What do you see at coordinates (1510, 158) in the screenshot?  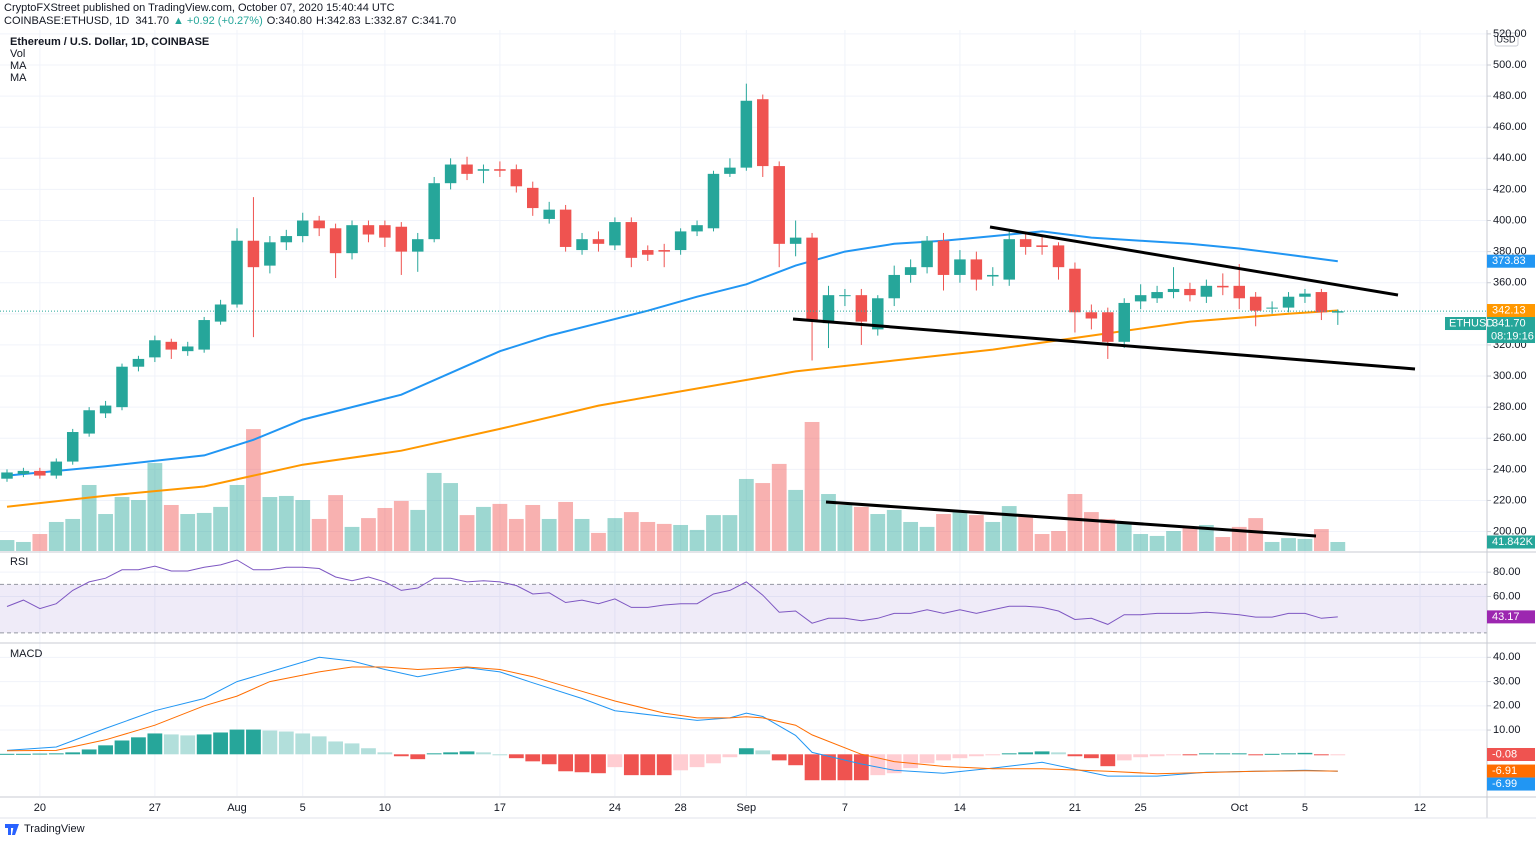 I see `y-tick-label: 440.00` at bounding box center [1510, 158].